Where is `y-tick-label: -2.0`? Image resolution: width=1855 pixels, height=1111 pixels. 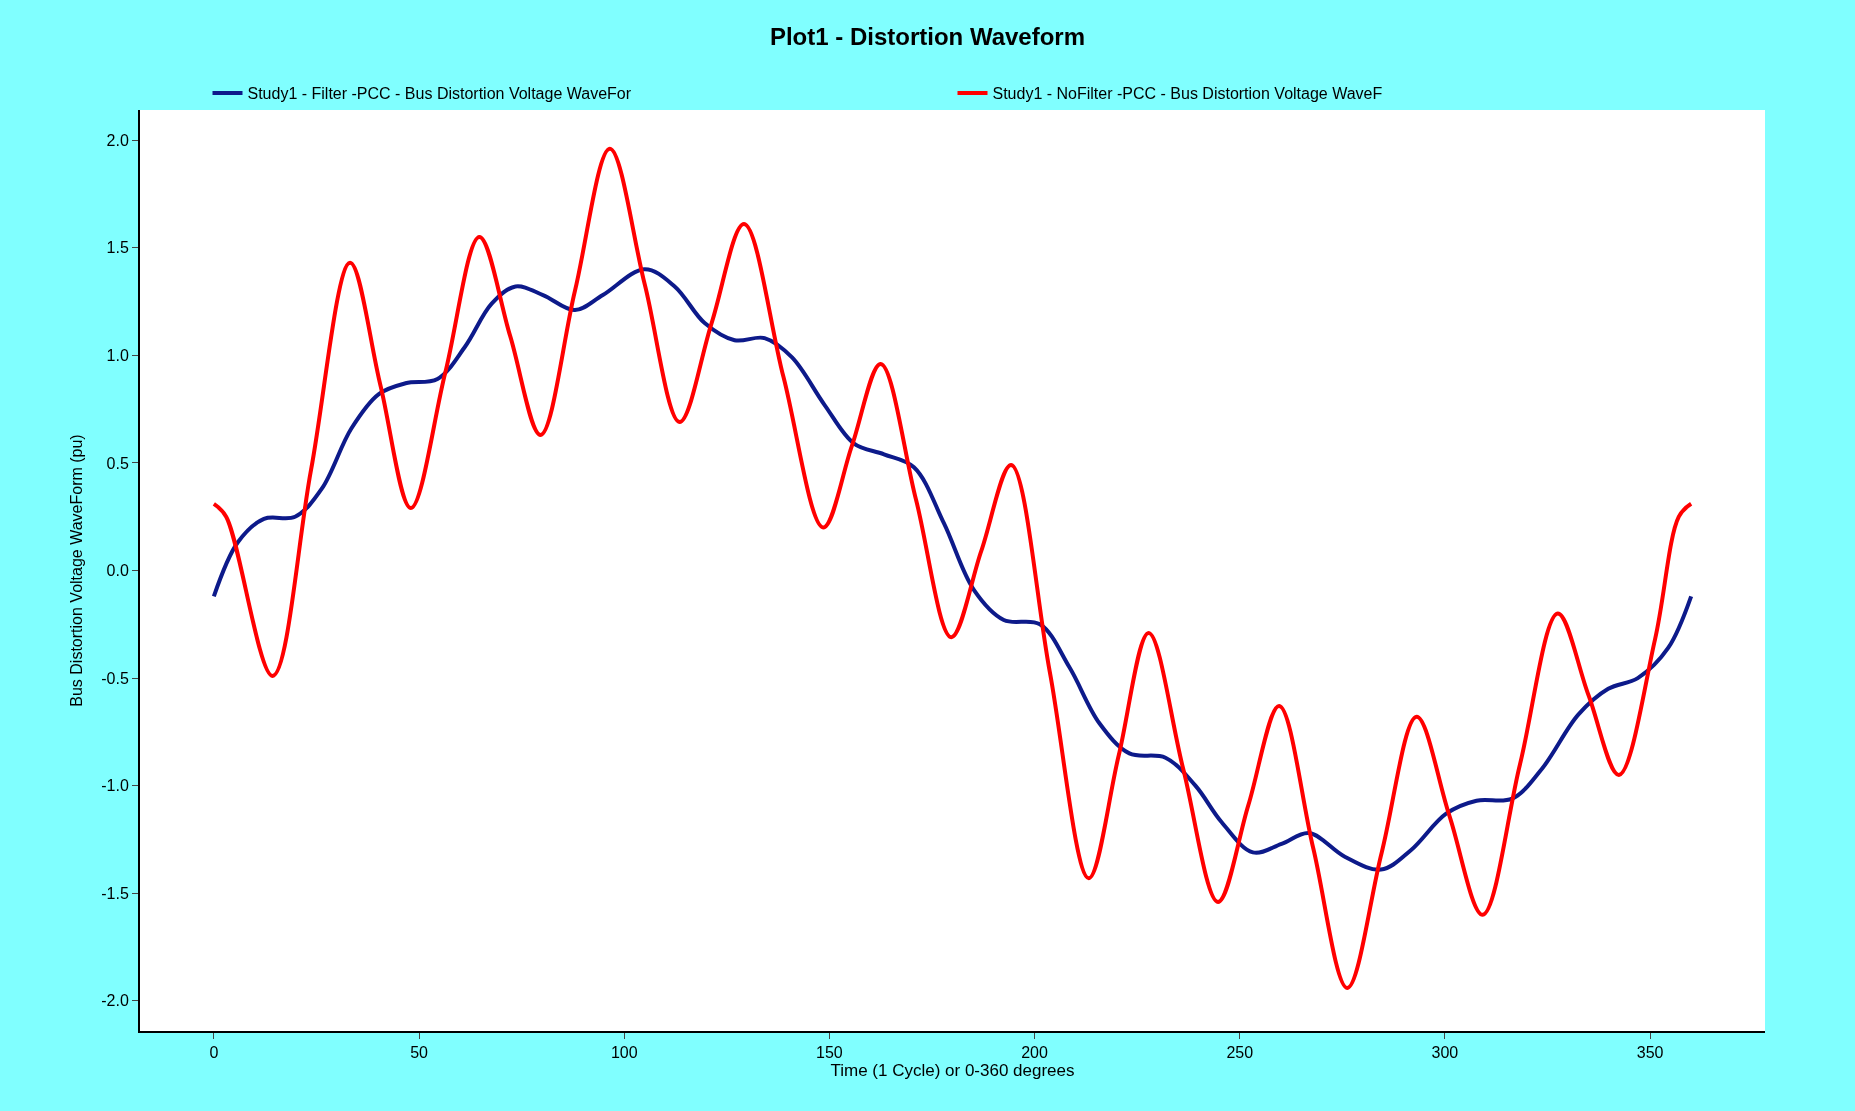
y-tick-label: -2.0 is located at coordinates (115, 1001).